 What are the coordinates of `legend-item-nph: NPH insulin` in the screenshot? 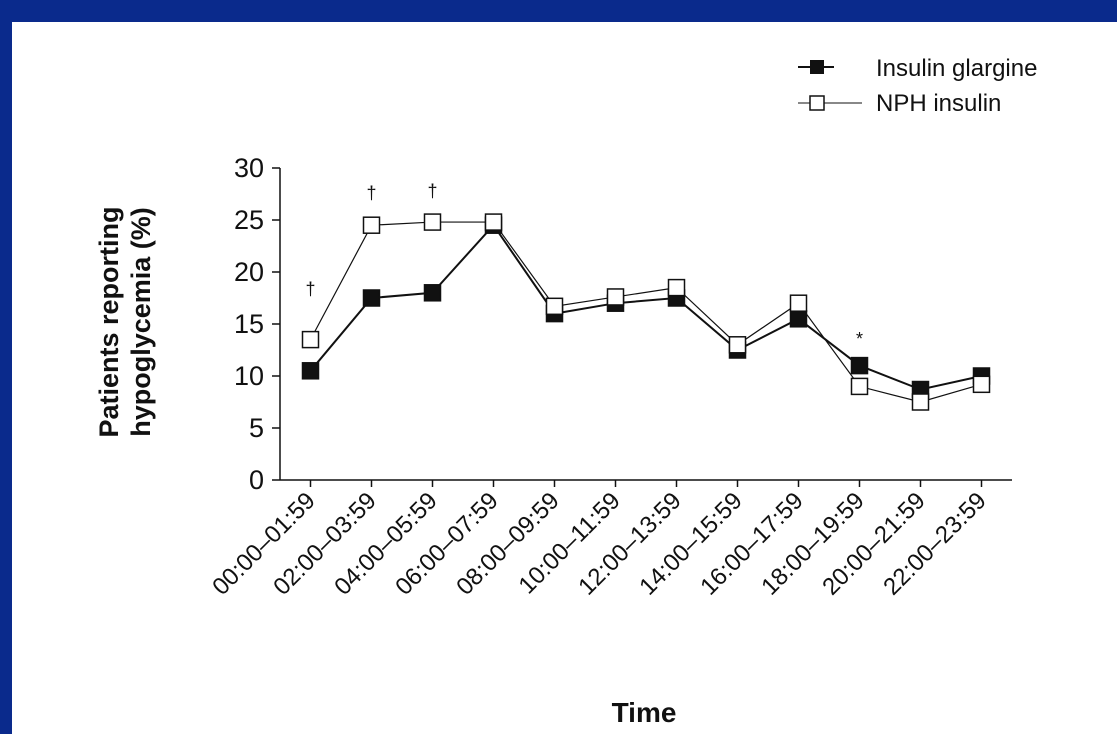 It's located at (899, 103).